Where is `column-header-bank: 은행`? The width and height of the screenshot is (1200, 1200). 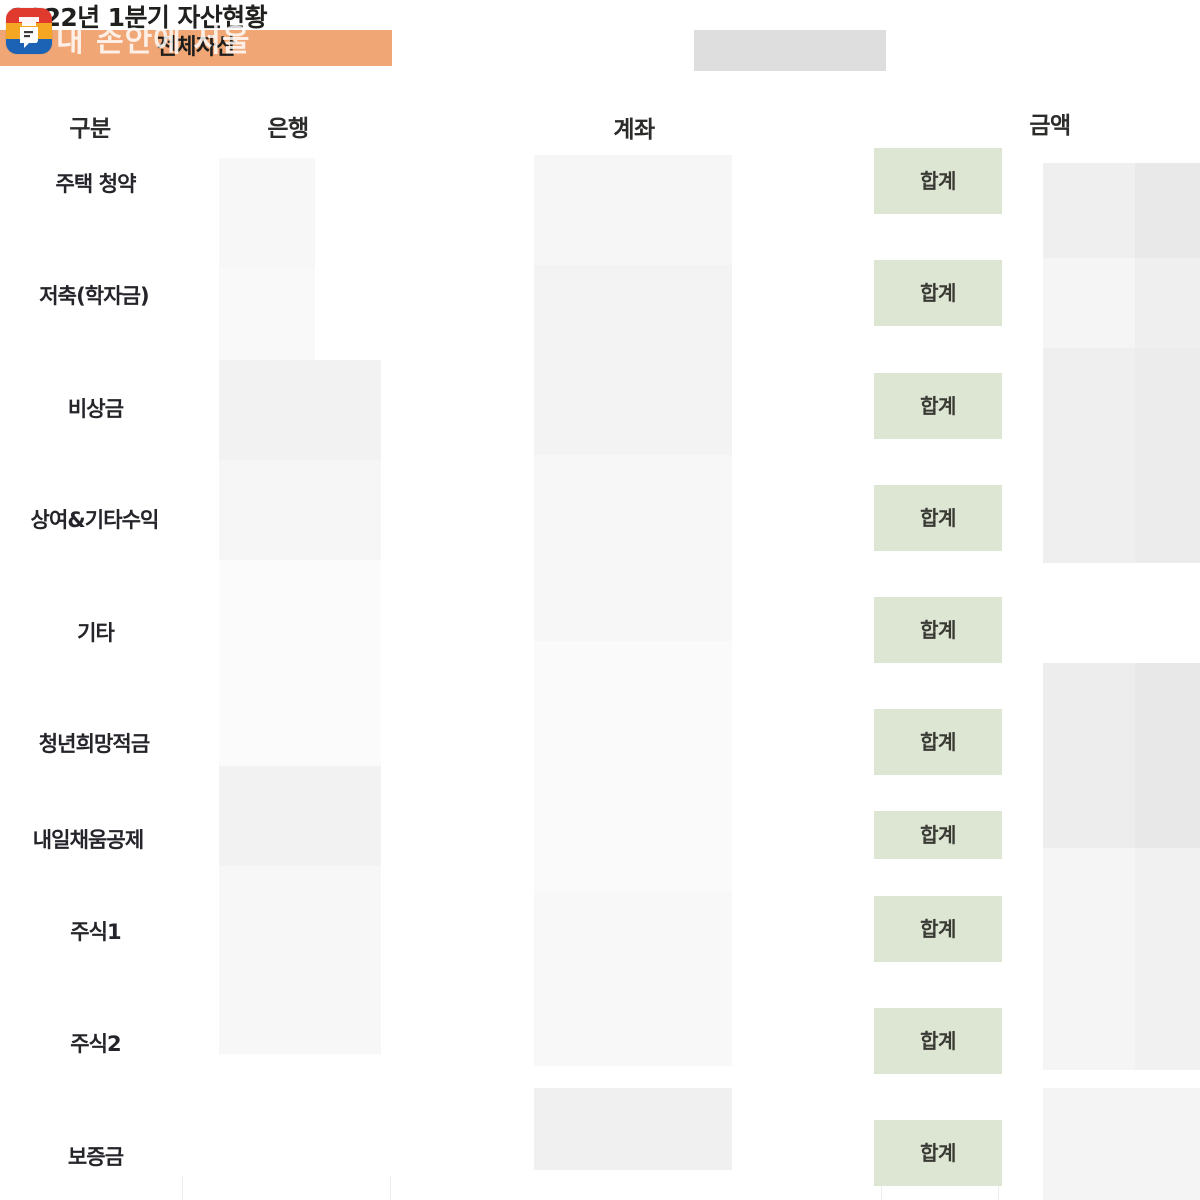 column-header-bank: 은행 is located at coordinates (288, 129).